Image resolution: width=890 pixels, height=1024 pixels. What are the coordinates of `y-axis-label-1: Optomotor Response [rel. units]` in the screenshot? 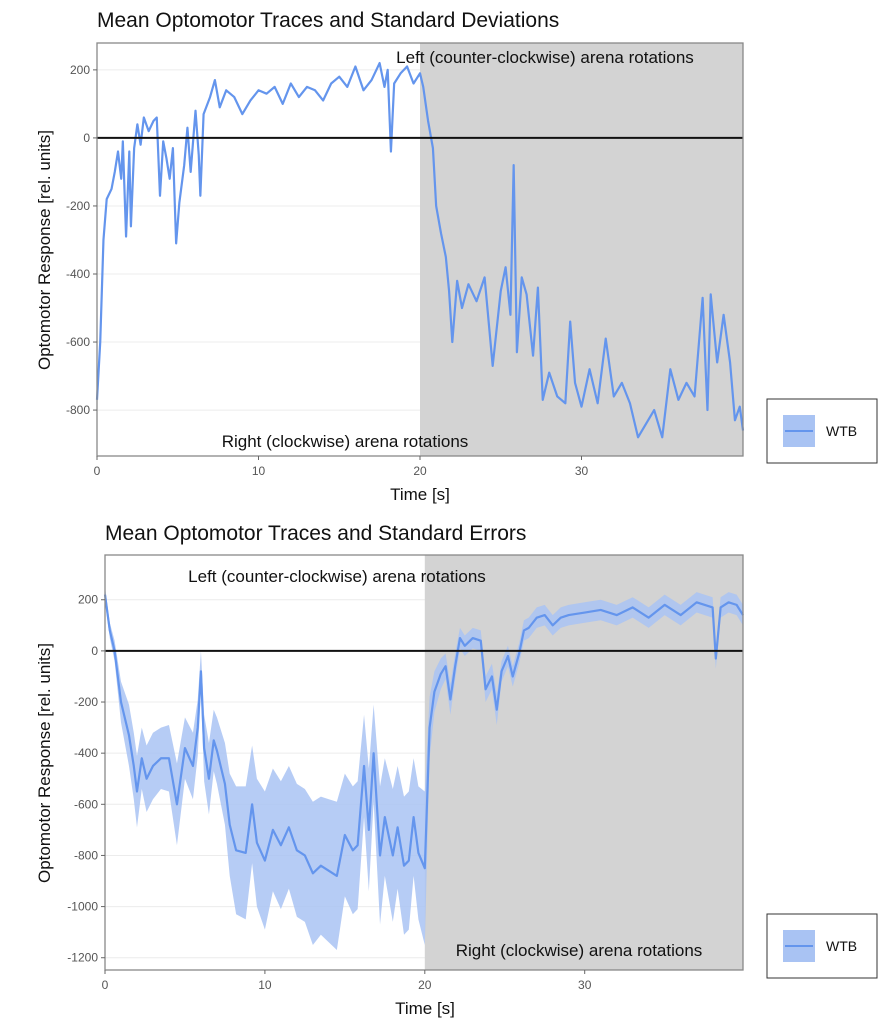 It's located at (44, 250).